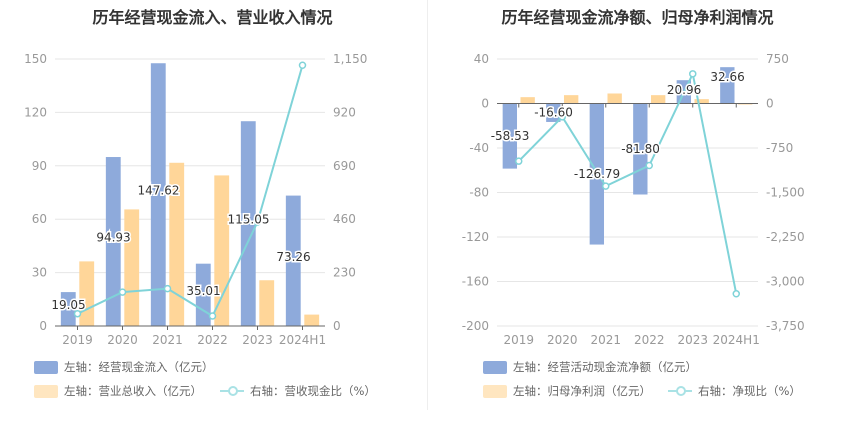  What do you see at coordinates (481, 59) in the screenshot?
I see `left-axis-tick-label: 40` at bounding box center [481, 59].